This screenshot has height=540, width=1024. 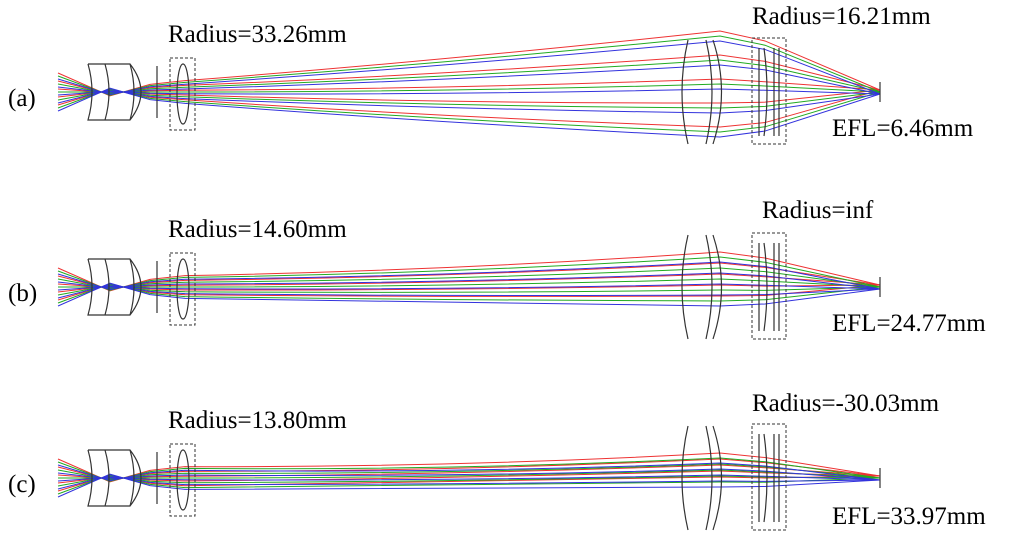 What do you see at coordinates (22, 98) in the screenshot?
I see `panel-label: (a)` at bounding box center [22, 98].